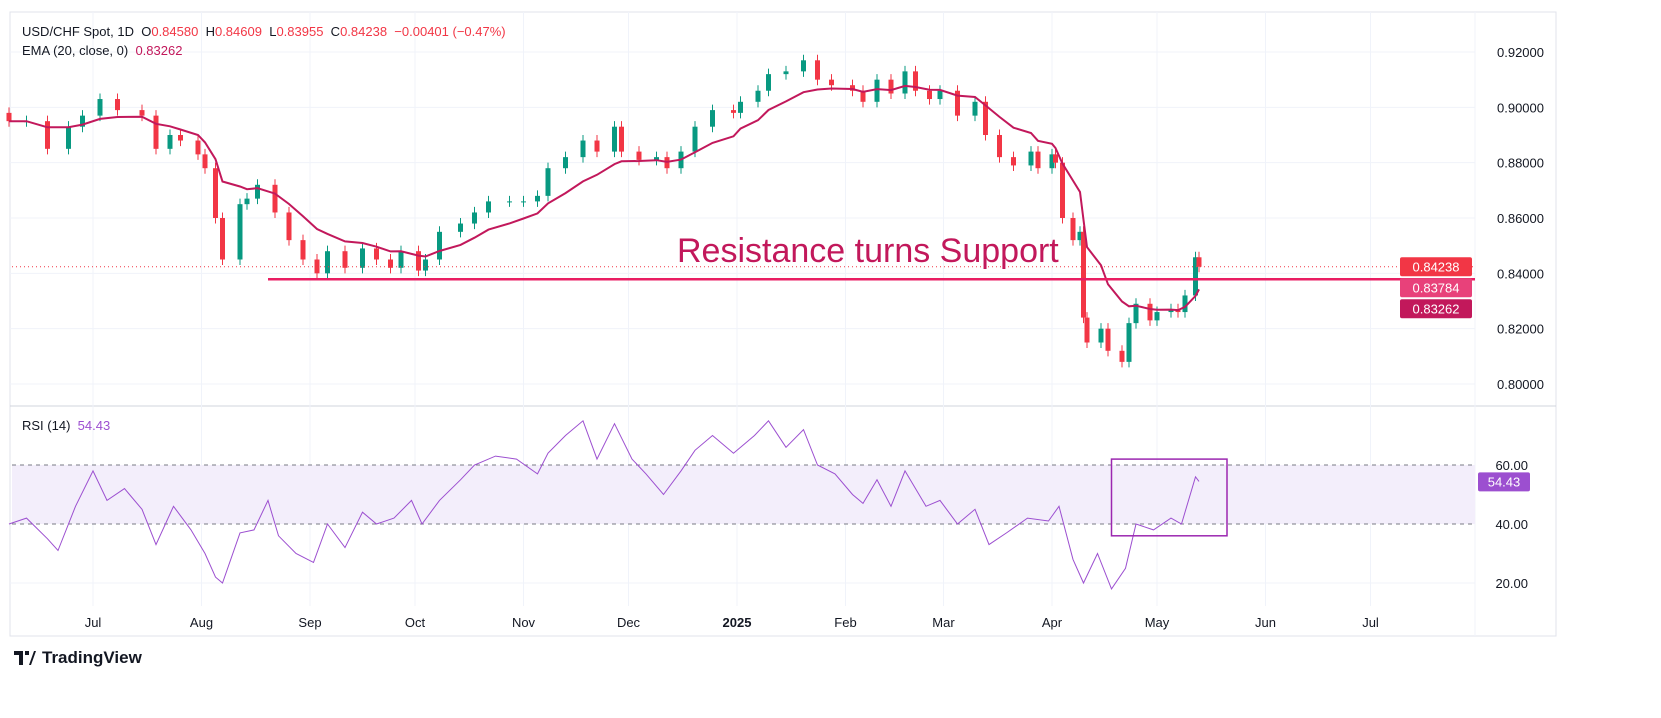 This screenshot has width=1661, height=718. I want to click on tradingview-logo: TradingView, so click(78, 658).